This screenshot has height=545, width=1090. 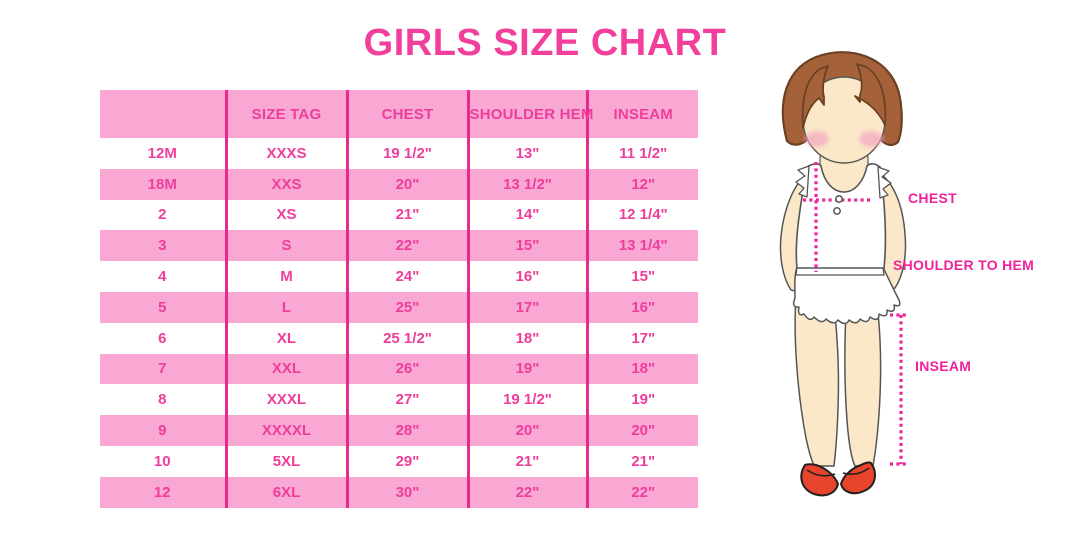 I want to click on cell-chest: 21", so click(x=408, y=215).